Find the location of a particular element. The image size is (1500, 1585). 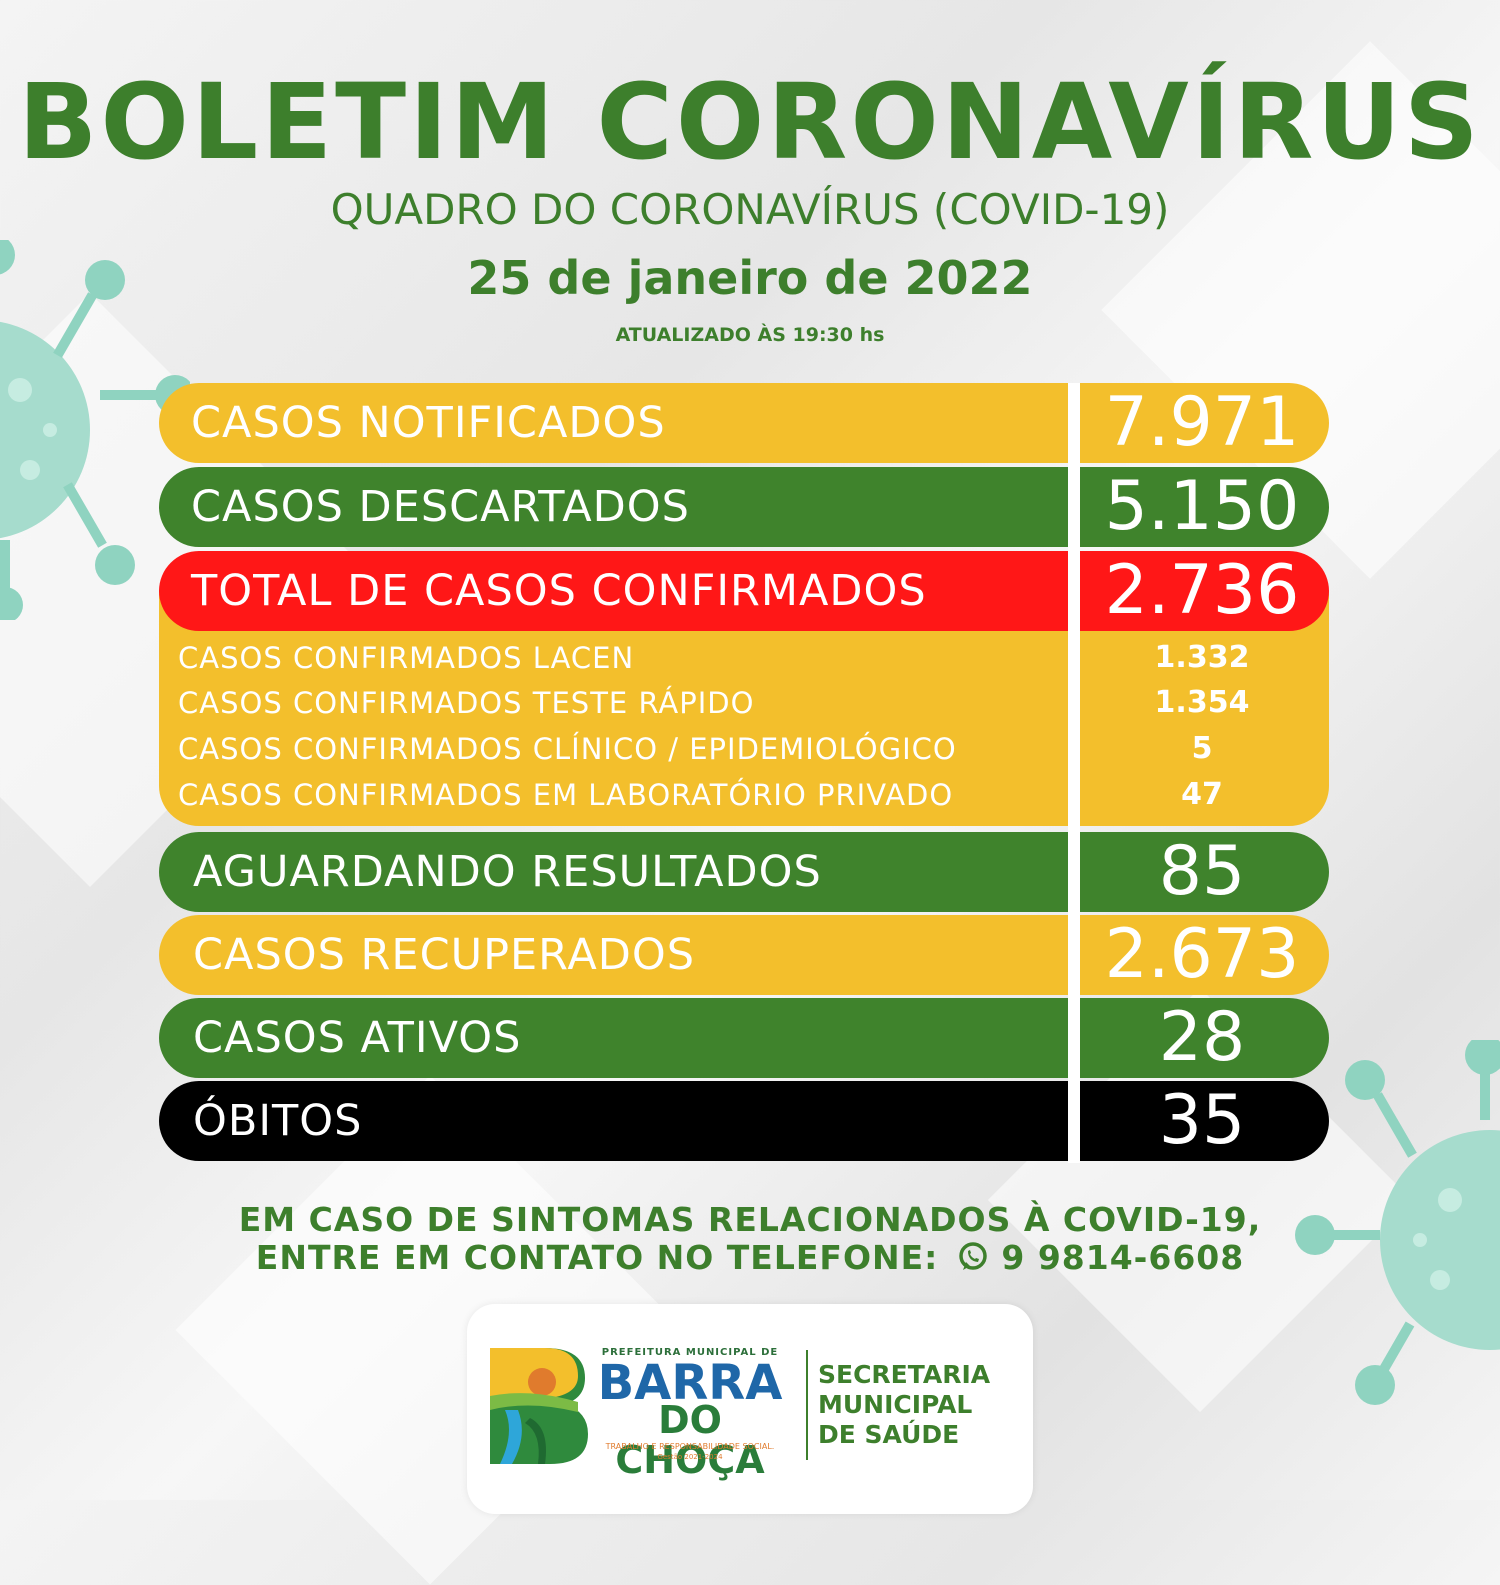

row-total-confirmados: TOTAL DE CASOS CONFIRMADOS 2.736 is located at coordinates (744, 591).